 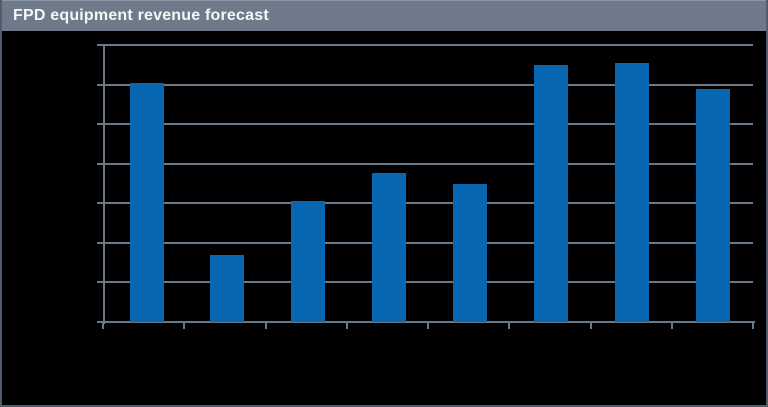 I want to click on chart-title: FPD equipment revenue forecast, so click(x=141, y=15).